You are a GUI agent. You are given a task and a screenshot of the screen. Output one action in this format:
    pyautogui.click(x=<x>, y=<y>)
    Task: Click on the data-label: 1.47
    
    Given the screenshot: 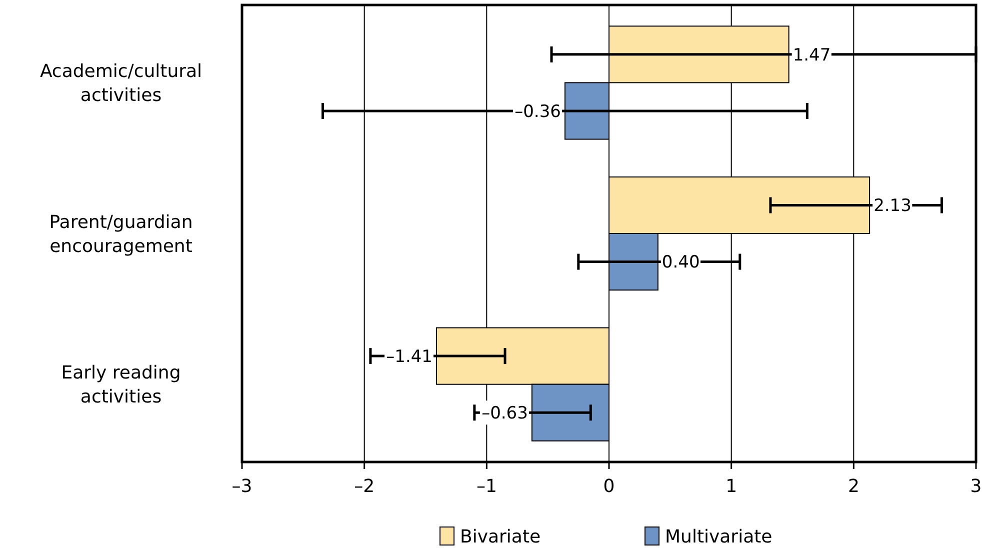 What is the action you would take?
    pyautogui.click(x=811, y=55)
    